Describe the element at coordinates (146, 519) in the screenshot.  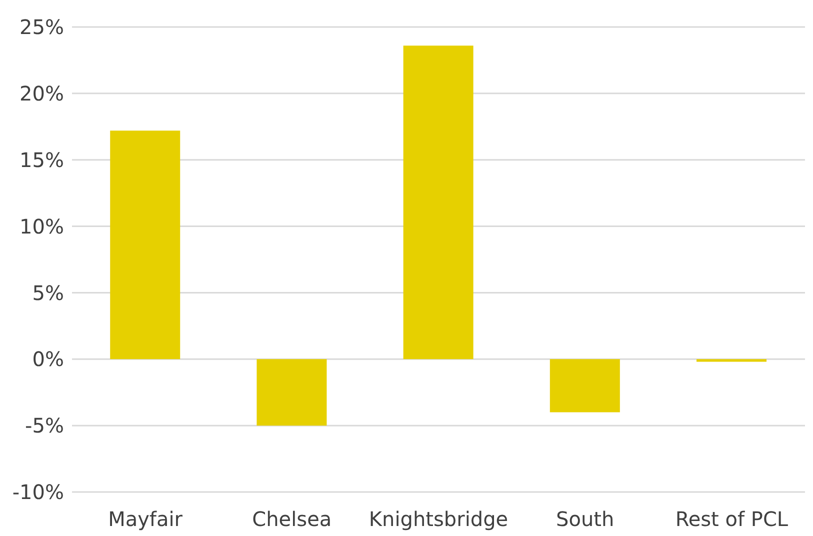
I see `x-tick-label: Mayfair` at that location.